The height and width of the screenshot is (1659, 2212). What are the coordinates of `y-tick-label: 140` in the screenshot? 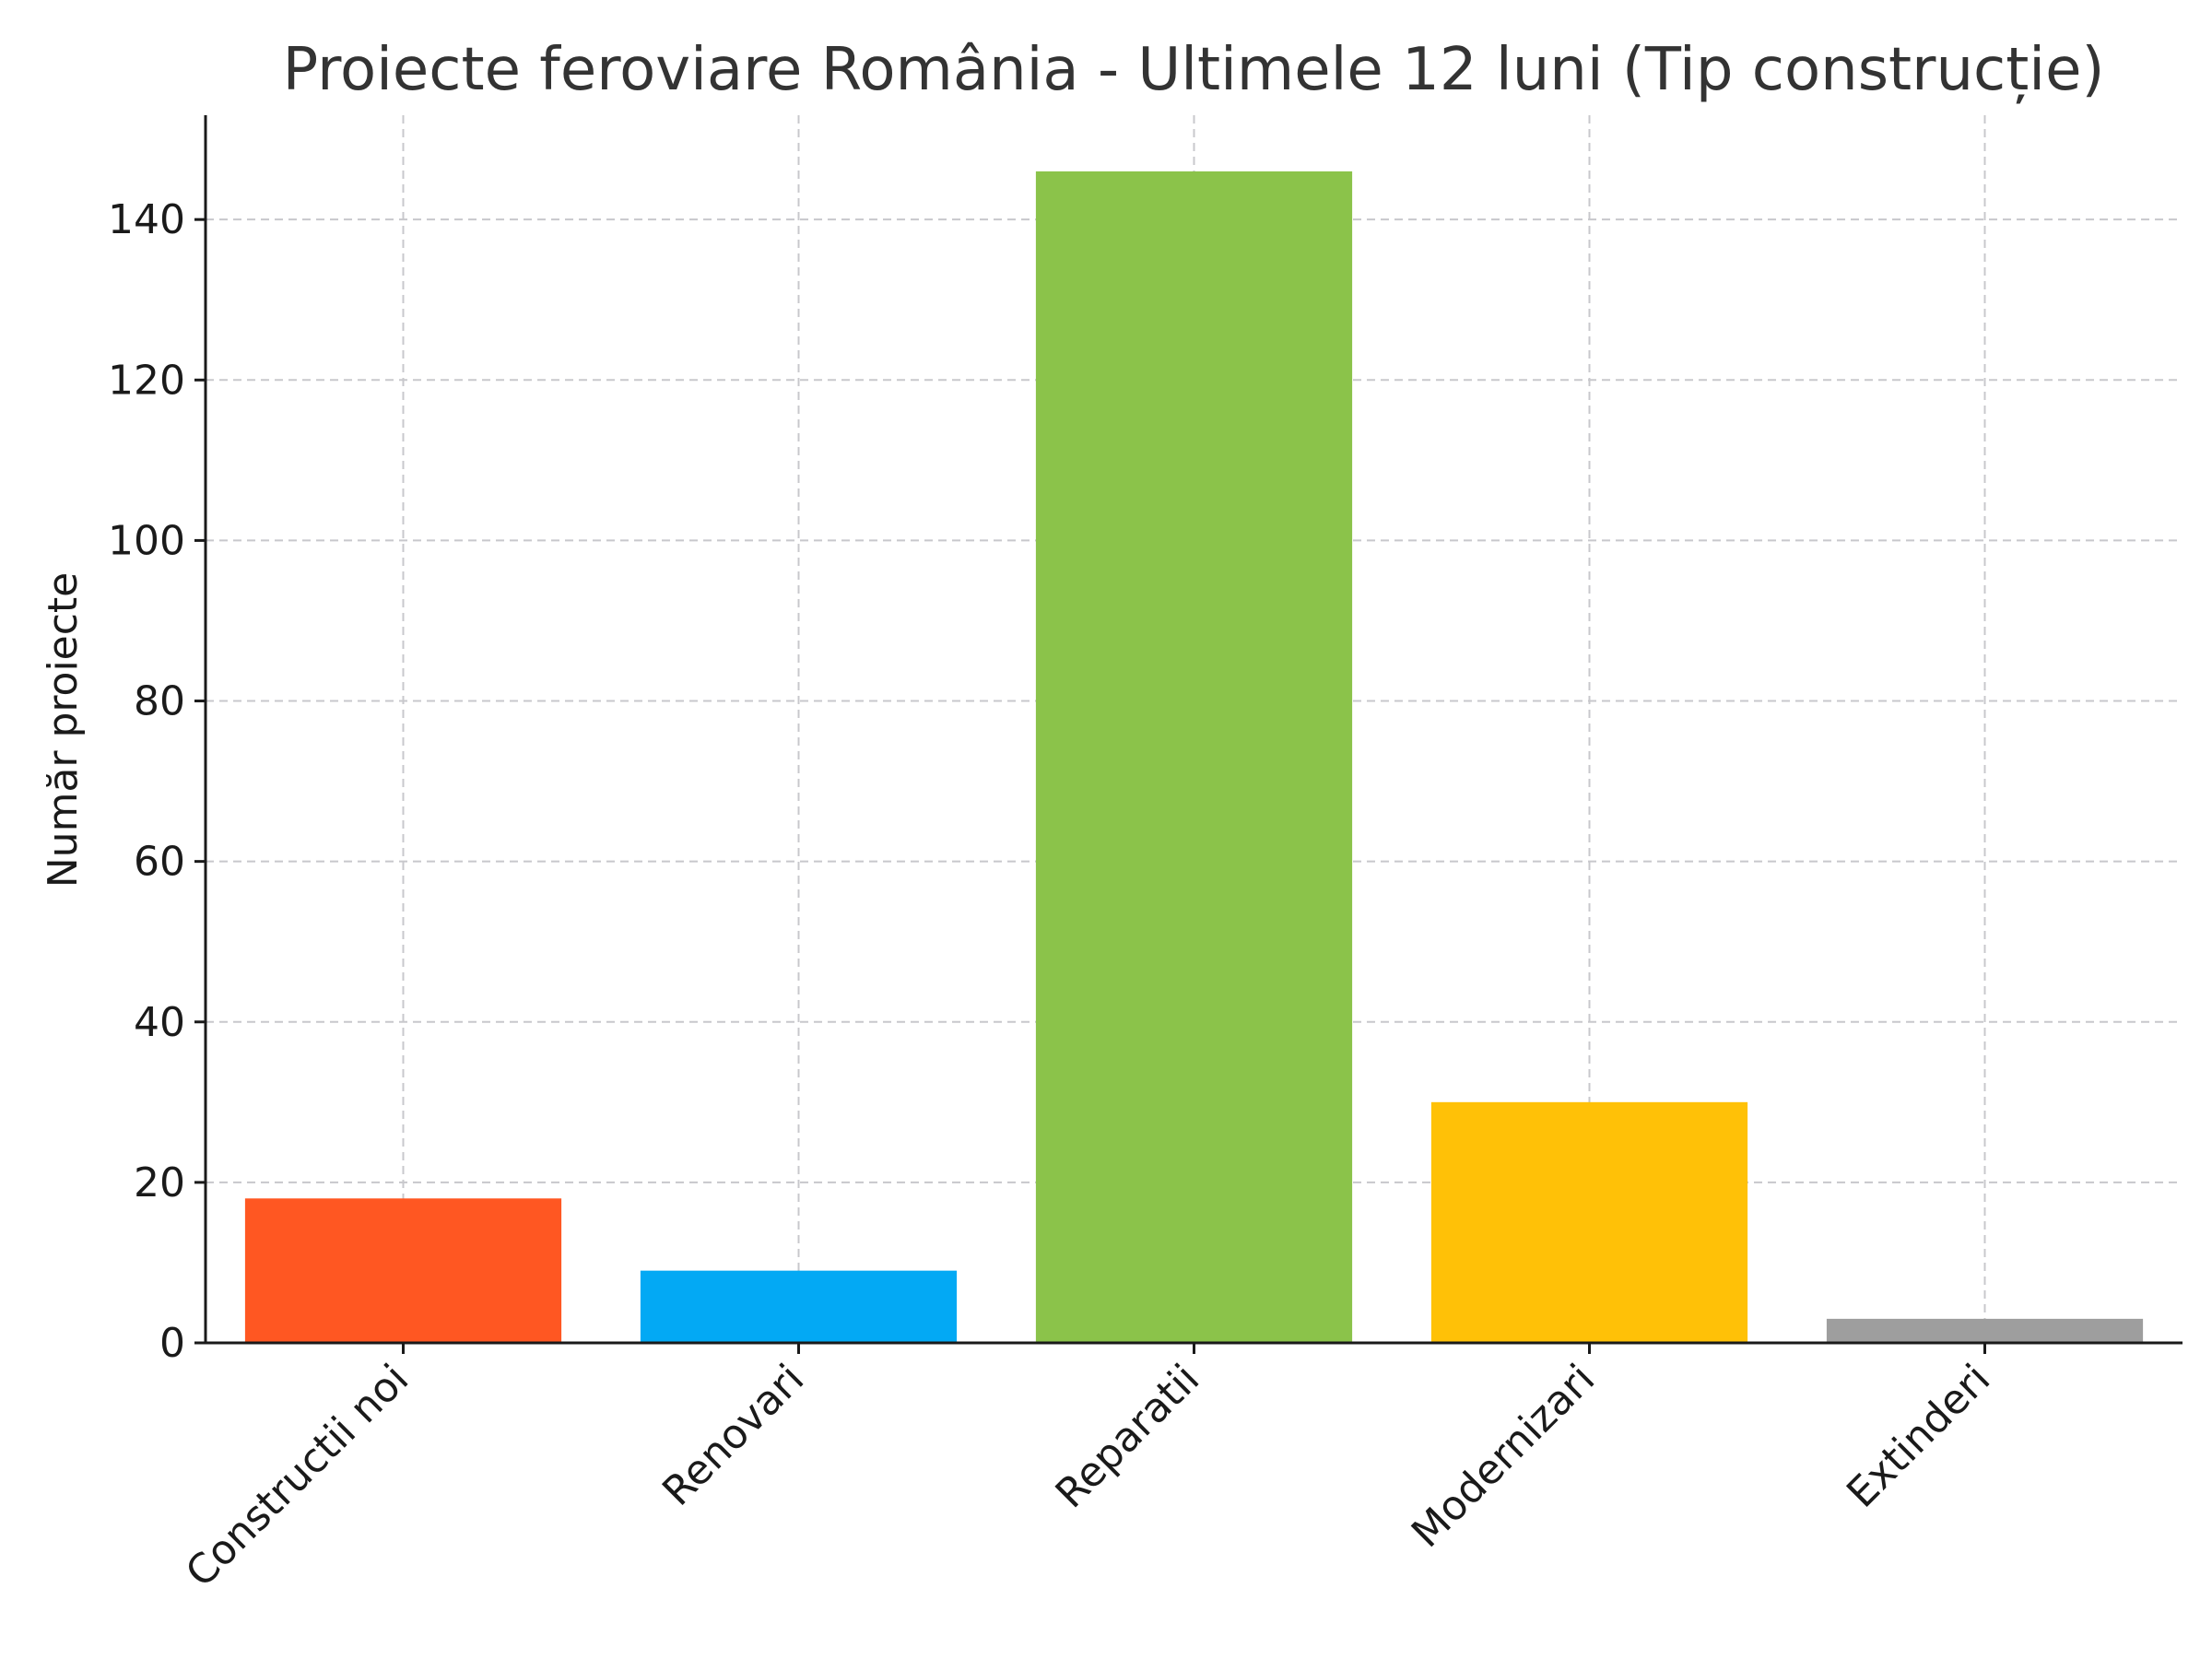 It's located at (146, 219).